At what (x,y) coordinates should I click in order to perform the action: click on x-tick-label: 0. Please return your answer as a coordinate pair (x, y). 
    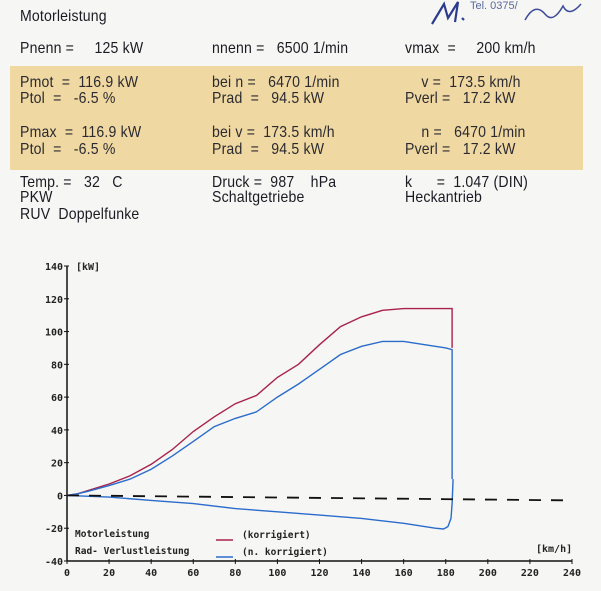
    Looking at the image, I should click on (67, 573).